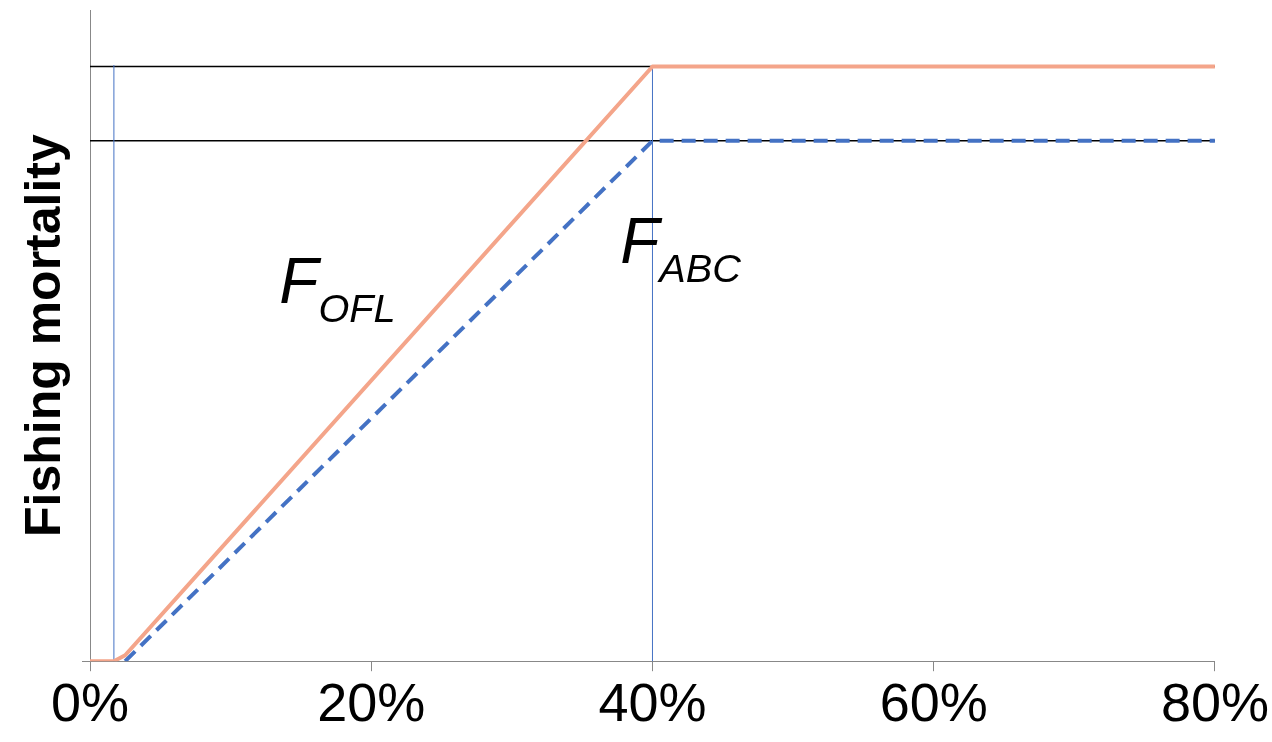 This screenshot has width=1272, height=742. Describe the element at coordinates (90, 702) in the screenshot. I see `x-tick-label: 0%` at that location.